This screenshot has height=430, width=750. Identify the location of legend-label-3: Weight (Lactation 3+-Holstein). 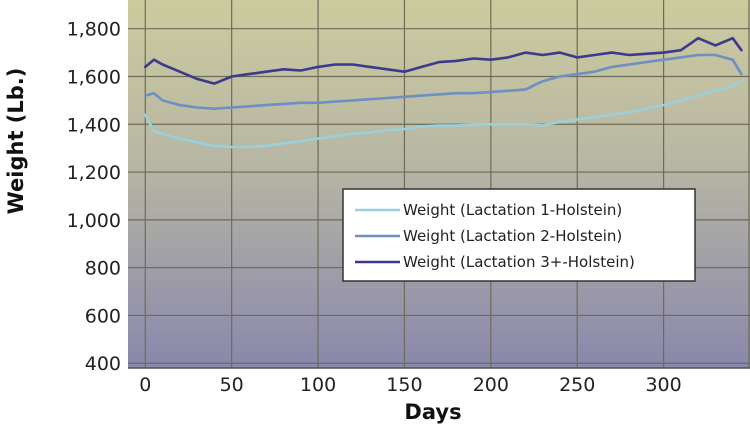
(519, 262).